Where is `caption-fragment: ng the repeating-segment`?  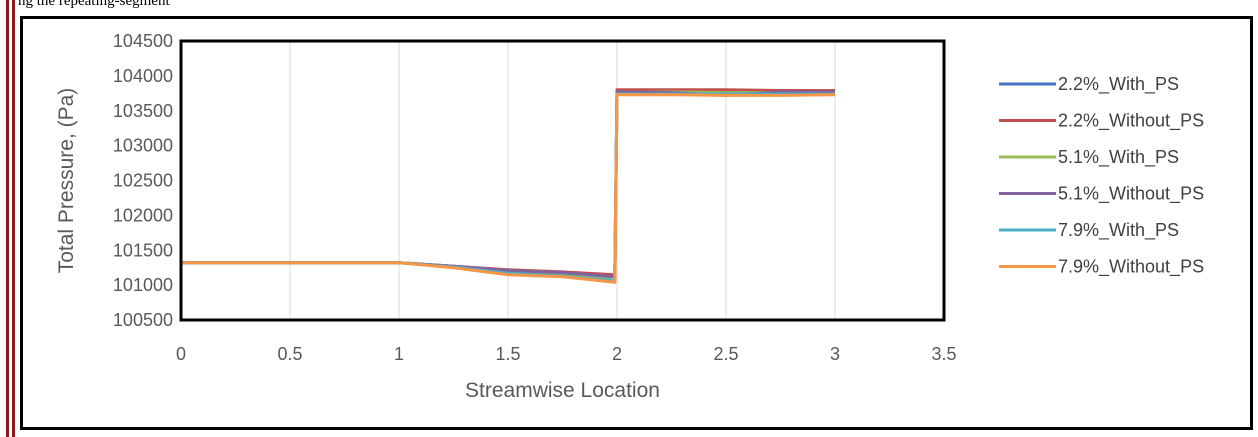 caption-fragment: ng the repeating-segment is located at coordinates (94, 4).